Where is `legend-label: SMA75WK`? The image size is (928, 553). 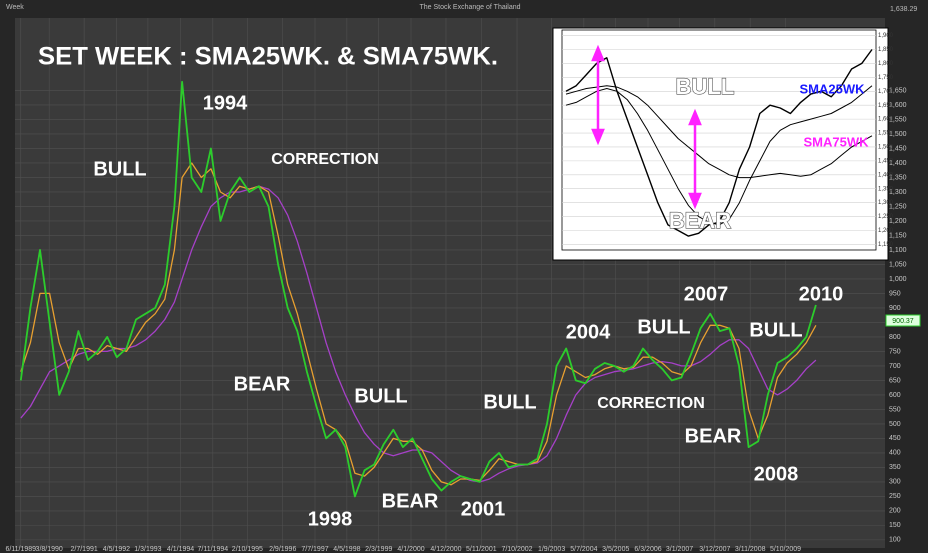
legend-label: SMA75WK is located at coordinates (836, 141).